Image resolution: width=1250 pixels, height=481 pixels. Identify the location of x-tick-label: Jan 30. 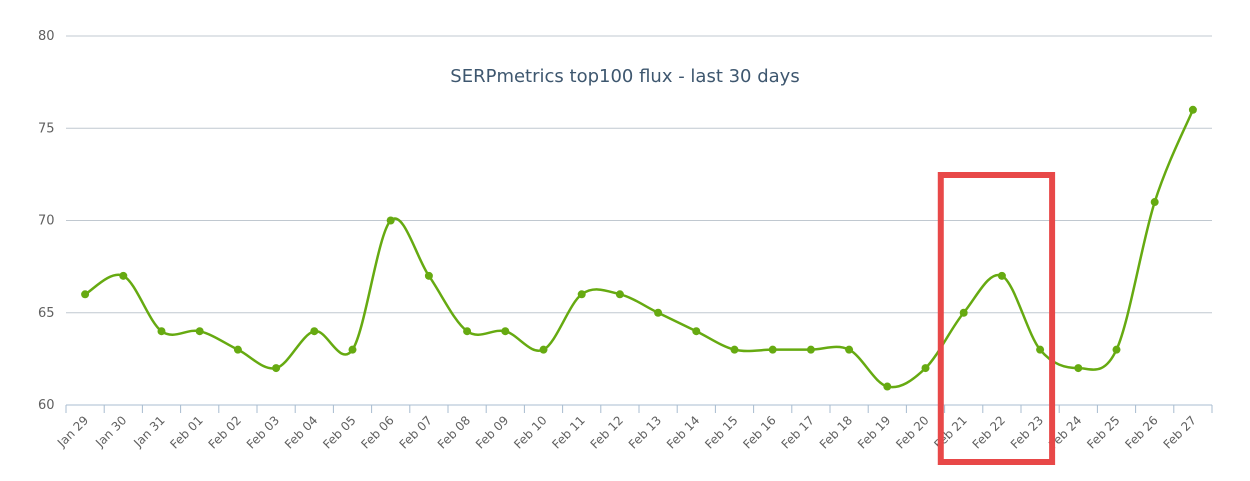
(110, 431).